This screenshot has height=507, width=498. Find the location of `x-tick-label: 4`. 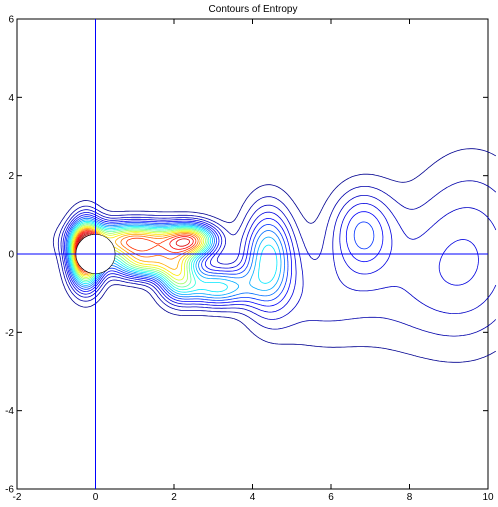

x-tick-label: 4 is located at coordinates (253, 497).